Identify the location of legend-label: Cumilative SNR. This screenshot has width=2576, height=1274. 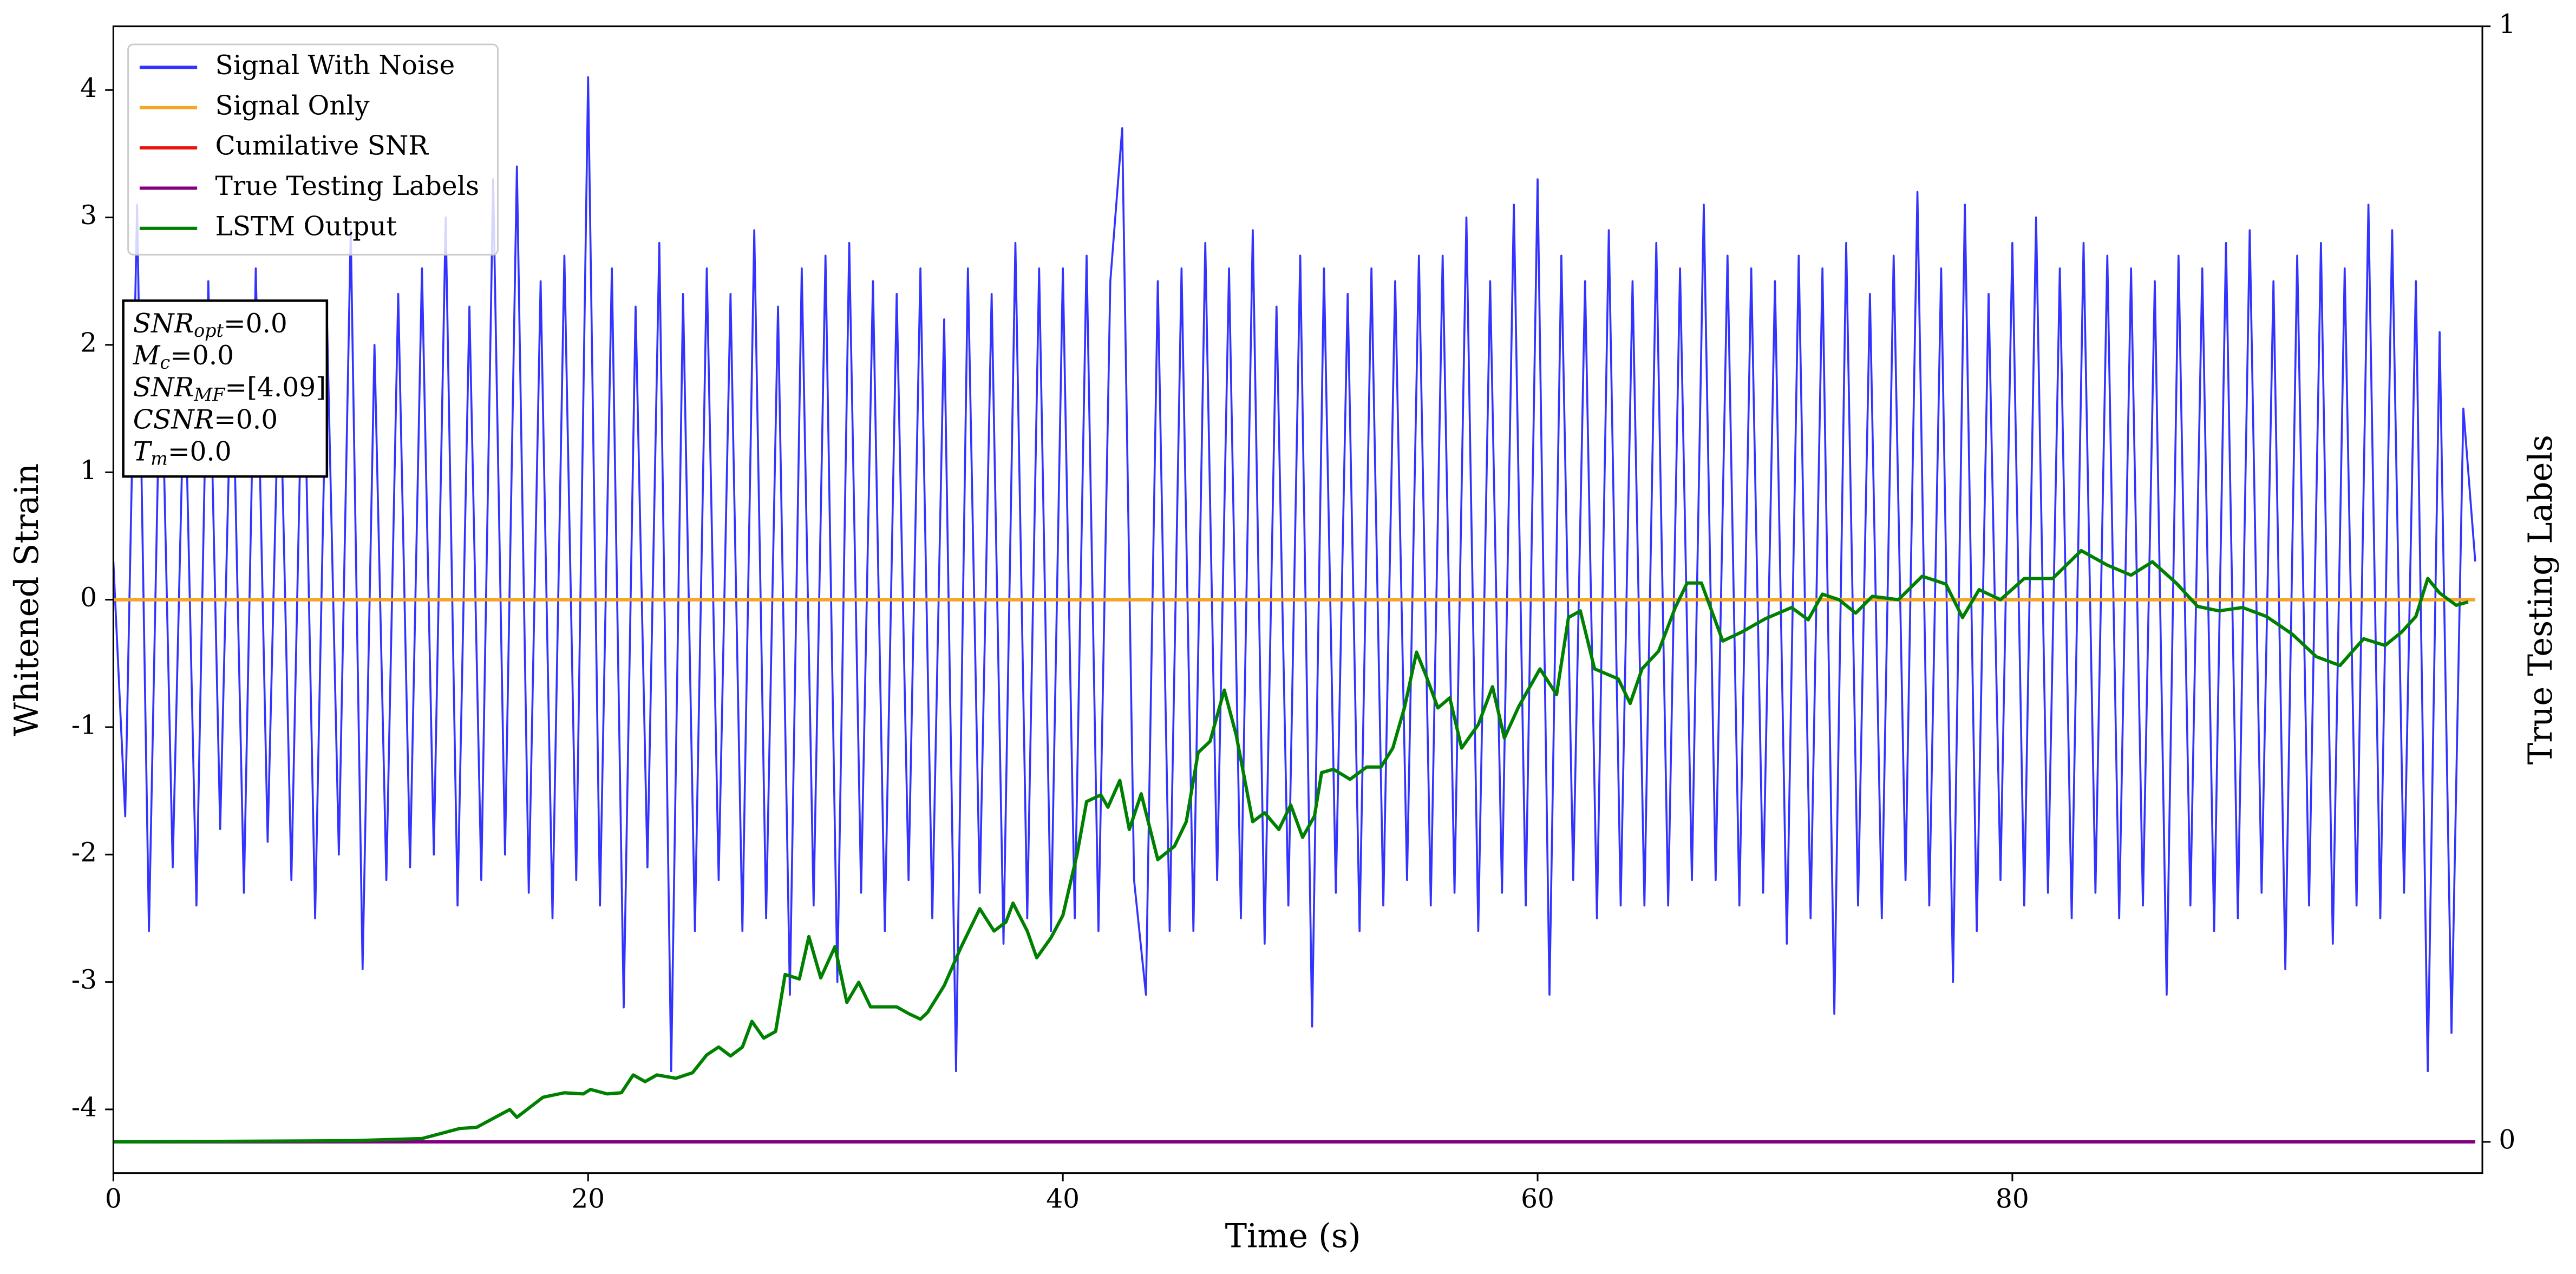
(322, 146).